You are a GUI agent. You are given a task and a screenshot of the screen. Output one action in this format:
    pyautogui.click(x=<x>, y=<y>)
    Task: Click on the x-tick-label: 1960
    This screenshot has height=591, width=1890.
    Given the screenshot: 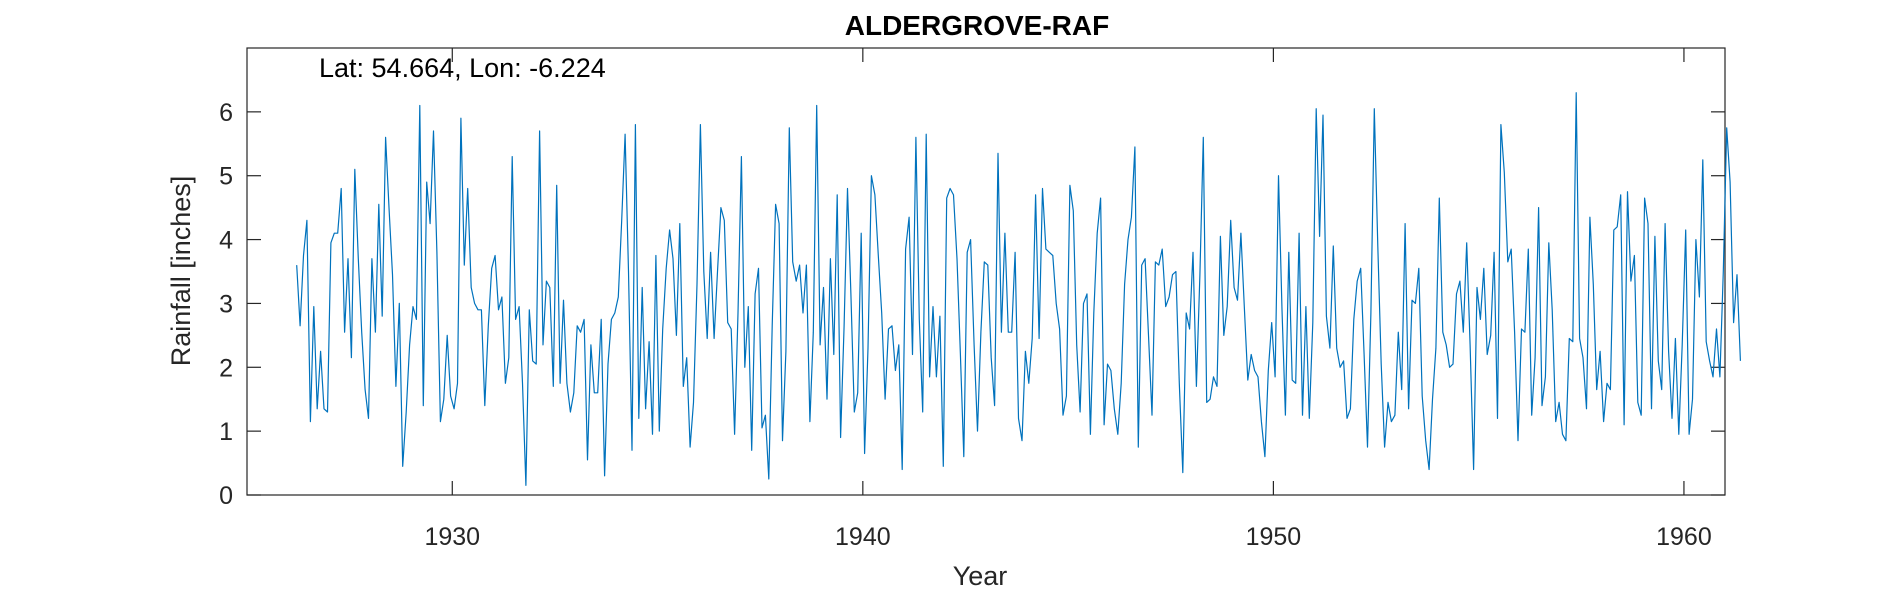 What is the action you would take?
    pyautogui.click(x=1684, y=537)
    